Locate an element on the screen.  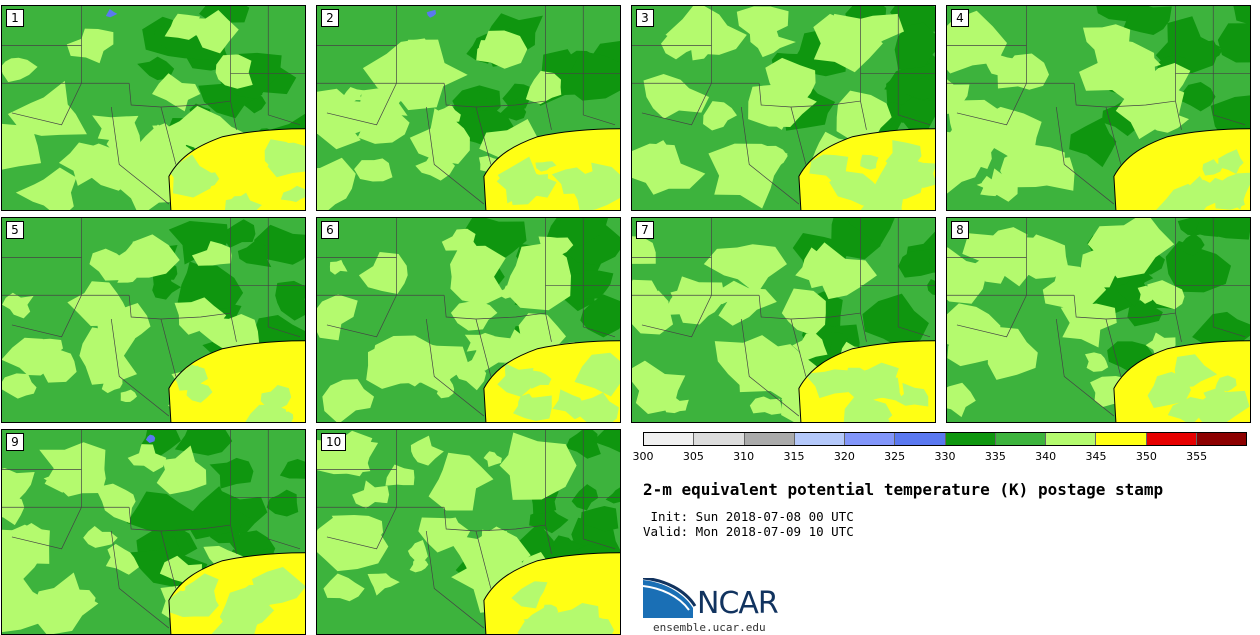
map-panel: 2 is located at coordinates (468, 108).